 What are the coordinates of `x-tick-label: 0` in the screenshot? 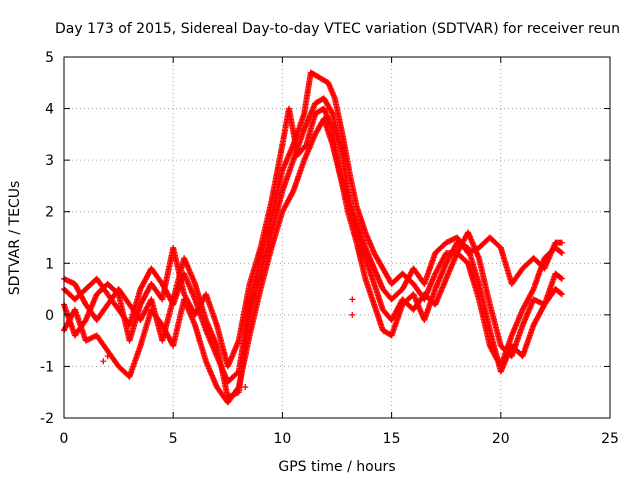 It's located at (64, 439).